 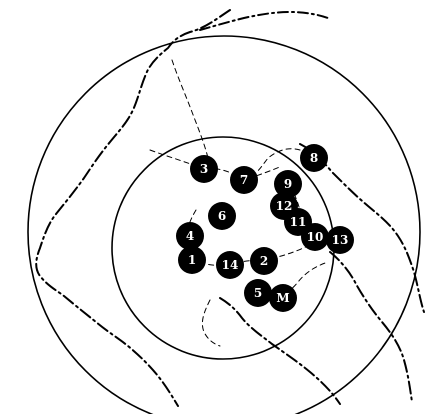 I want to click on marker-label: 7, so click(x=244, y=180).